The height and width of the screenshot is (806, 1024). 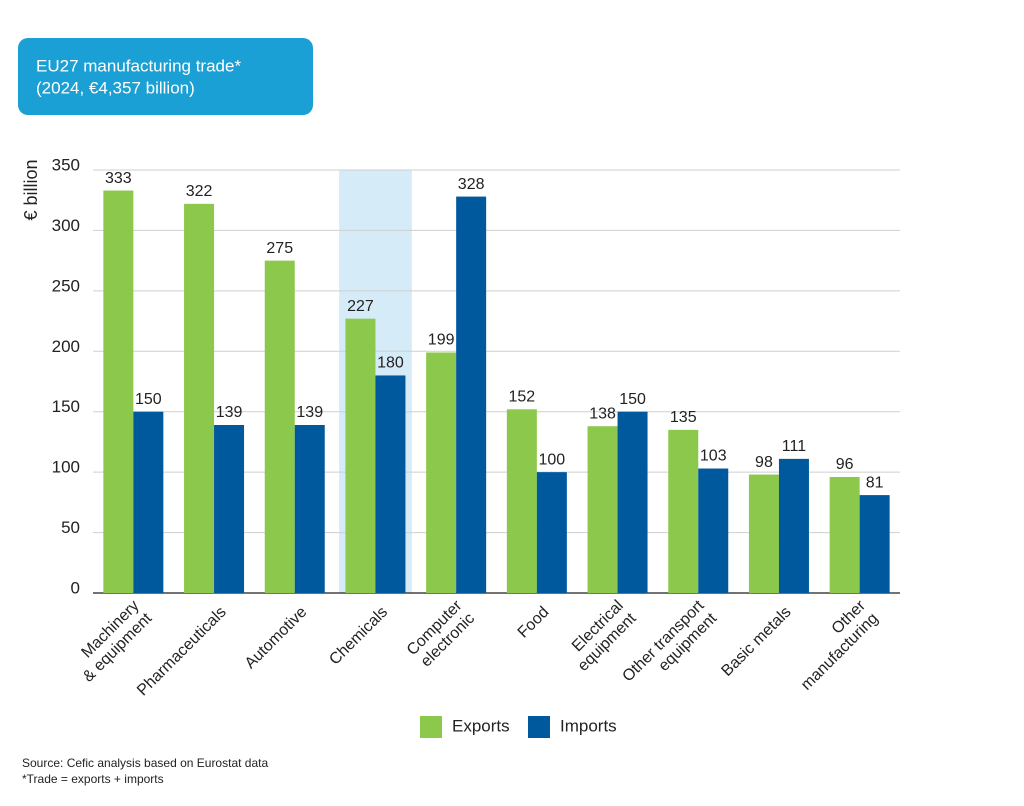 I want to click on x-tick-label: Automotive, so click(x=276, y=638).